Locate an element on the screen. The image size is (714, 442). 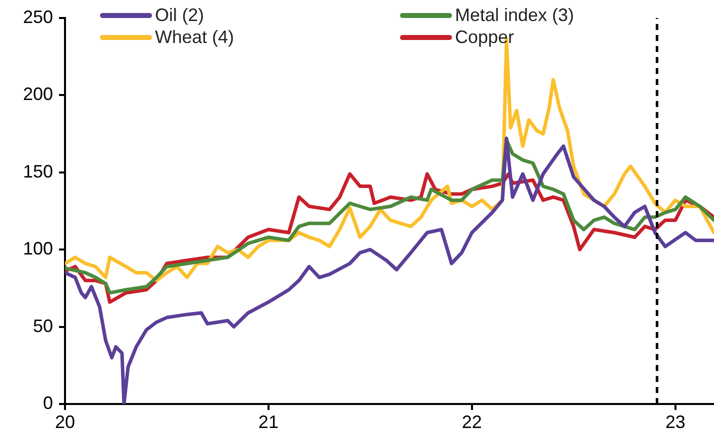
legend-label: Oil (2) is located at coordinates (179, 15).